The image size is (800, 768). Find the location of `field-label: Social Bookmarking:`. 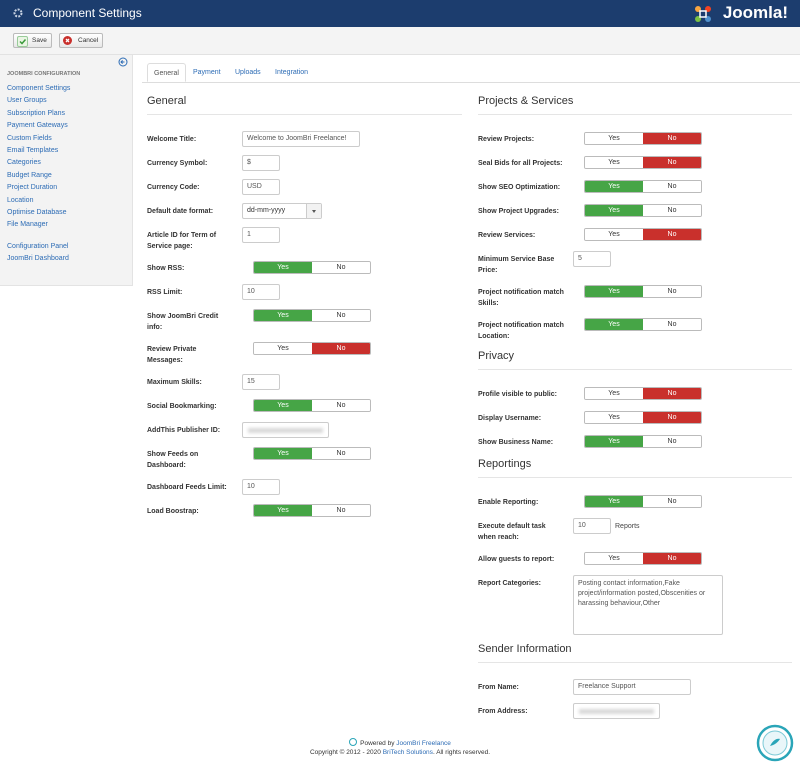

field-label: Social Bookmarking: is located at coordinates (182, 406).